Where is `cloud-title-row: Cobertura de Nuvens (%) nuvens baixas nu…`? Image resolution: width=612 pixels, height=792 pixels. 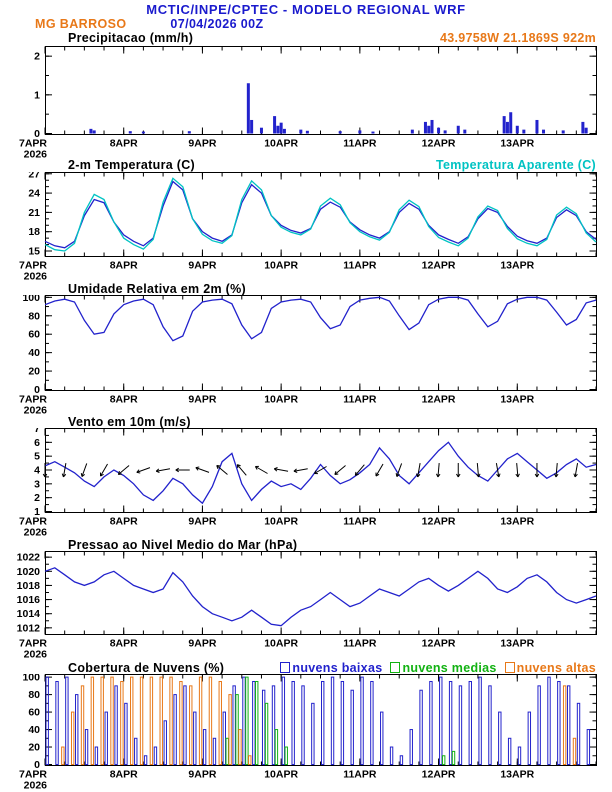 cloud-title-row: Cobertura de Nuvens (%) nuvens baixas nu… is located at coordinates (320, 668).